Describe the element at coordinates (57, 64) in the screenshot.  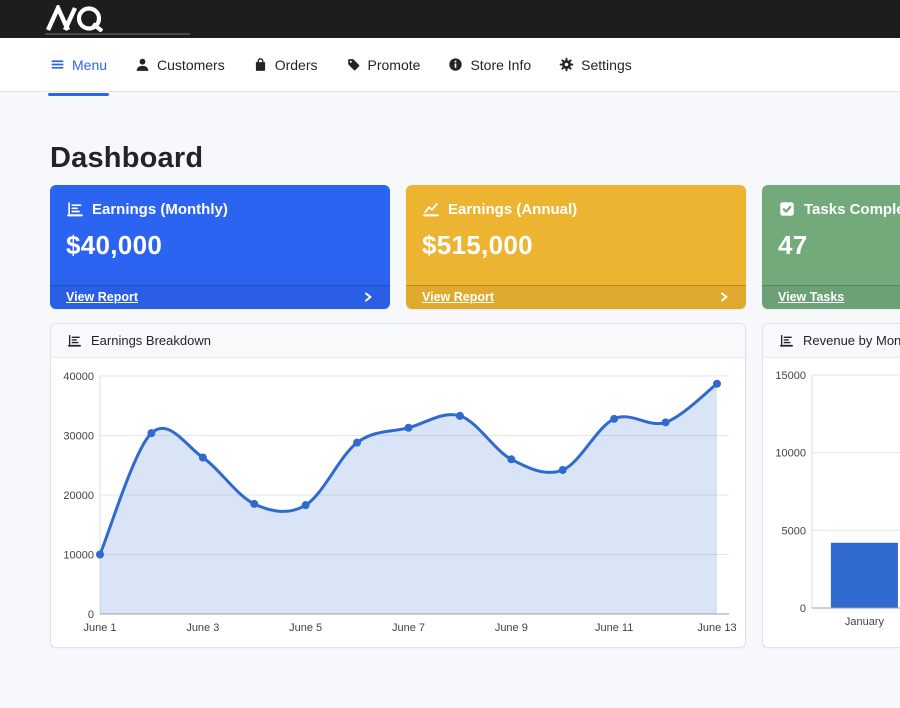
I see `hamburger-icon` at that location.